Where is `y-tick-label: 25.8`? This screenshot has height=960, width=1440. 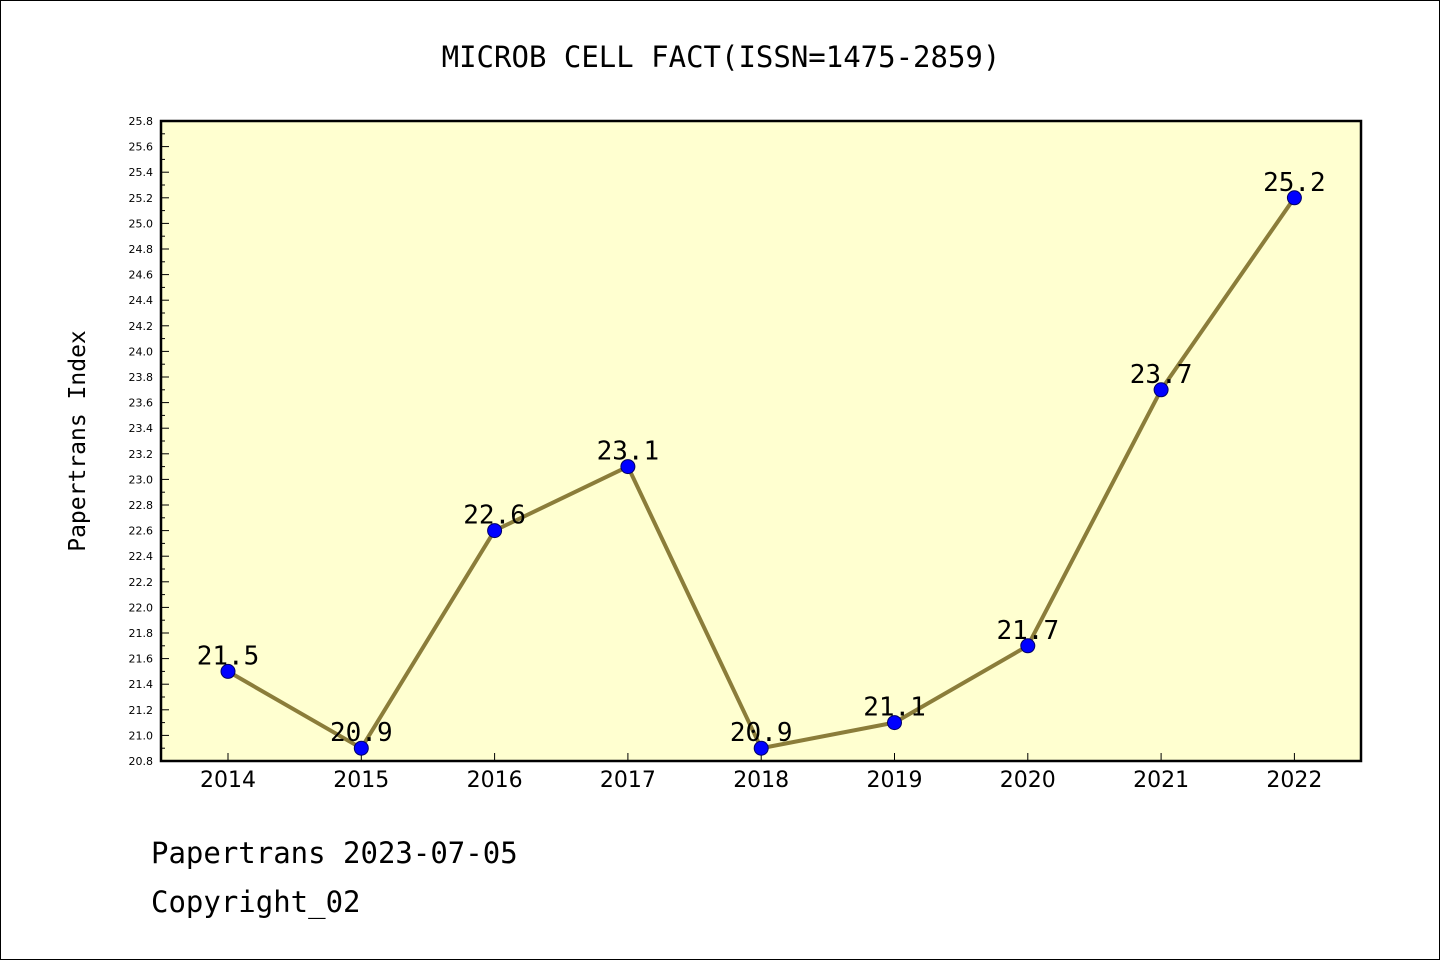
y-tick-label: 25.8 is located at coordinates (141, 121).